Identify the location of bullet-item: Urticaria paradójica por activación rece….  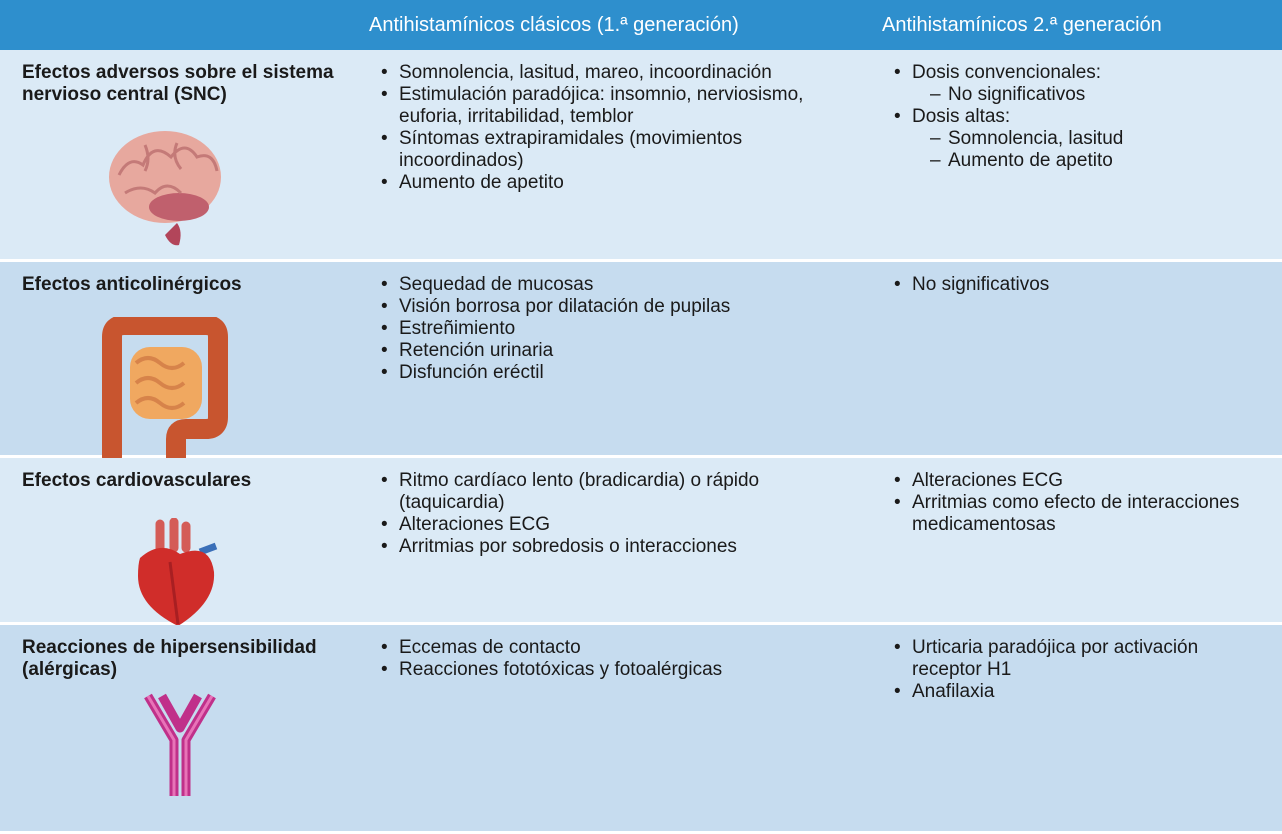
(1081, 659).